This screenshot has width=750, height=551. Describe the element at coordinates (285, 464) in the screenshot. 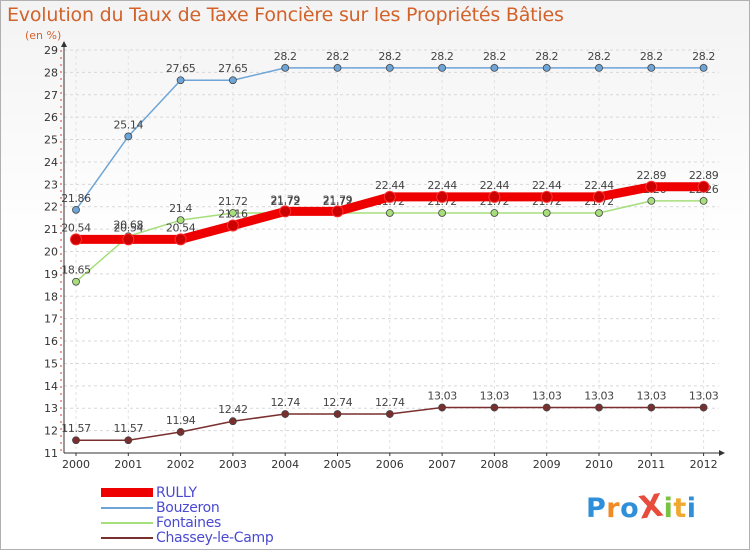

I see `x-tick-label: 2004` at that location.